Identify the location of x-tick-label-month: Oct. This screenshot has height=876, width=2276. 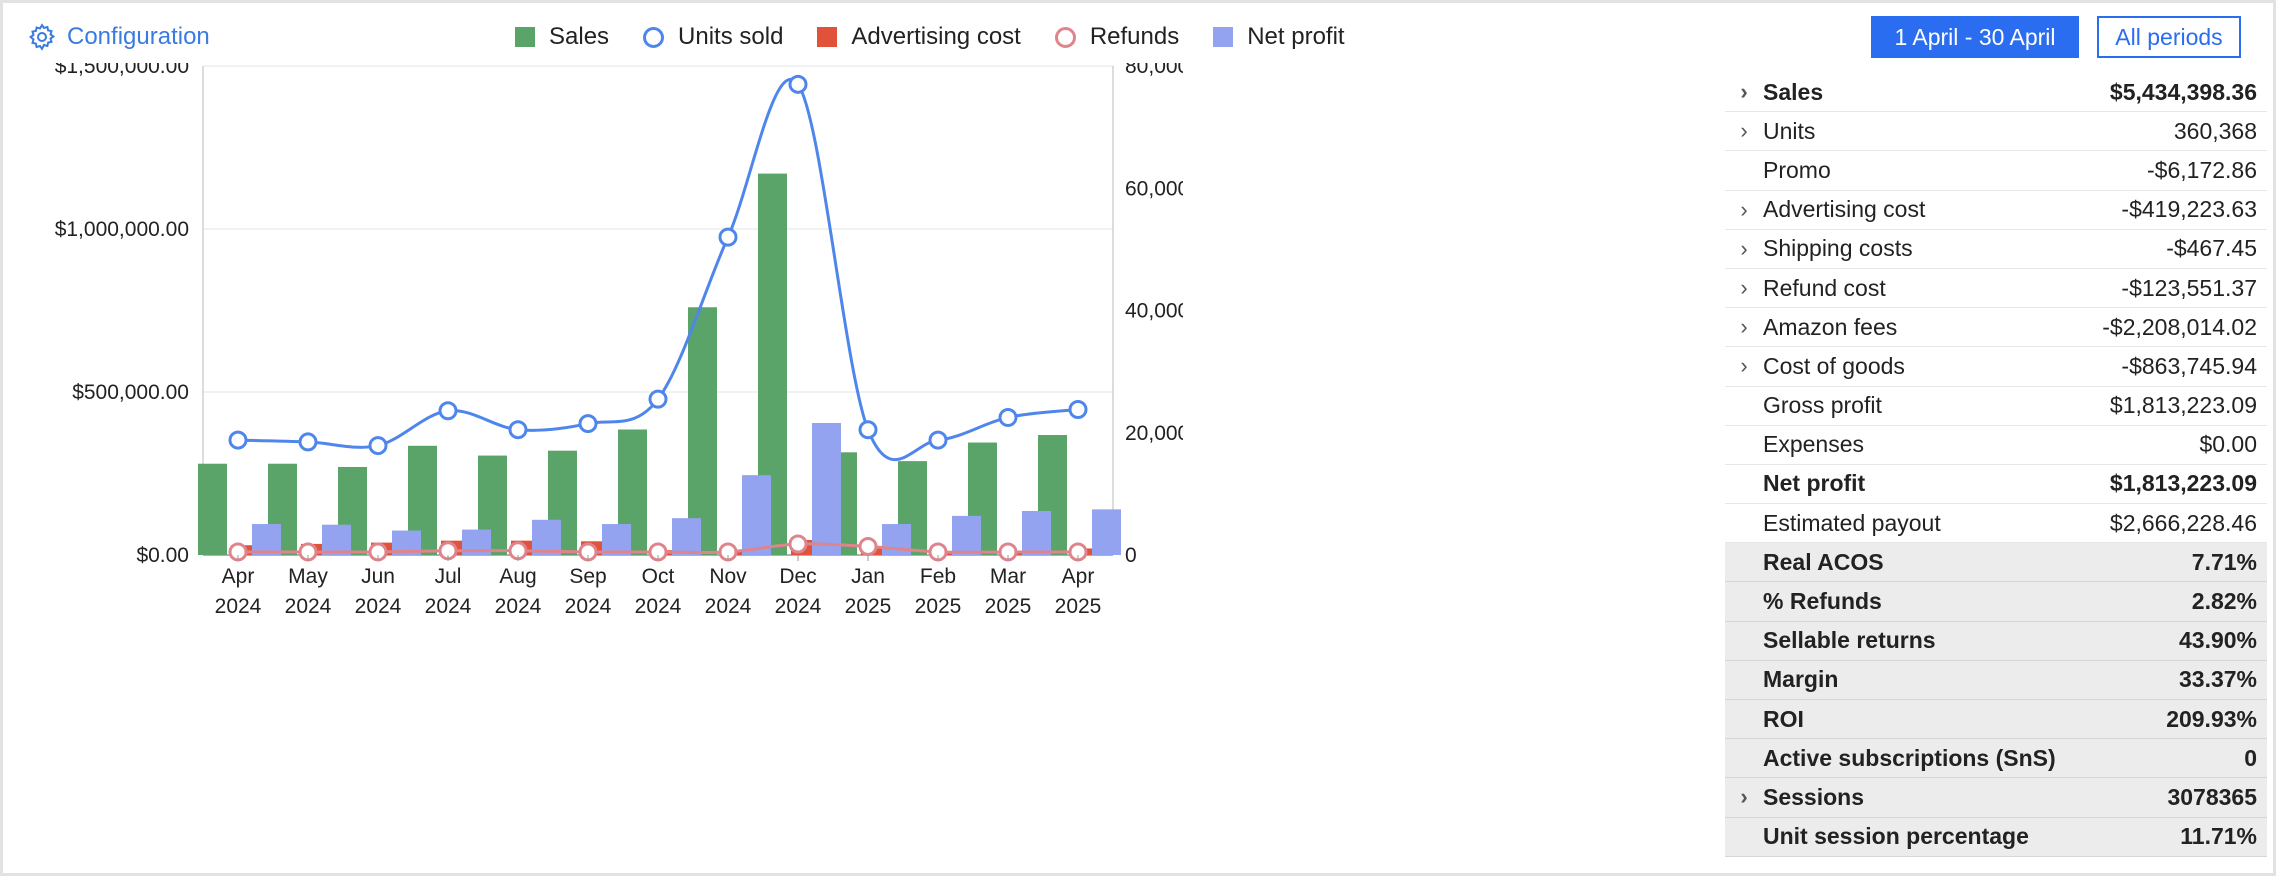
(658, 576).